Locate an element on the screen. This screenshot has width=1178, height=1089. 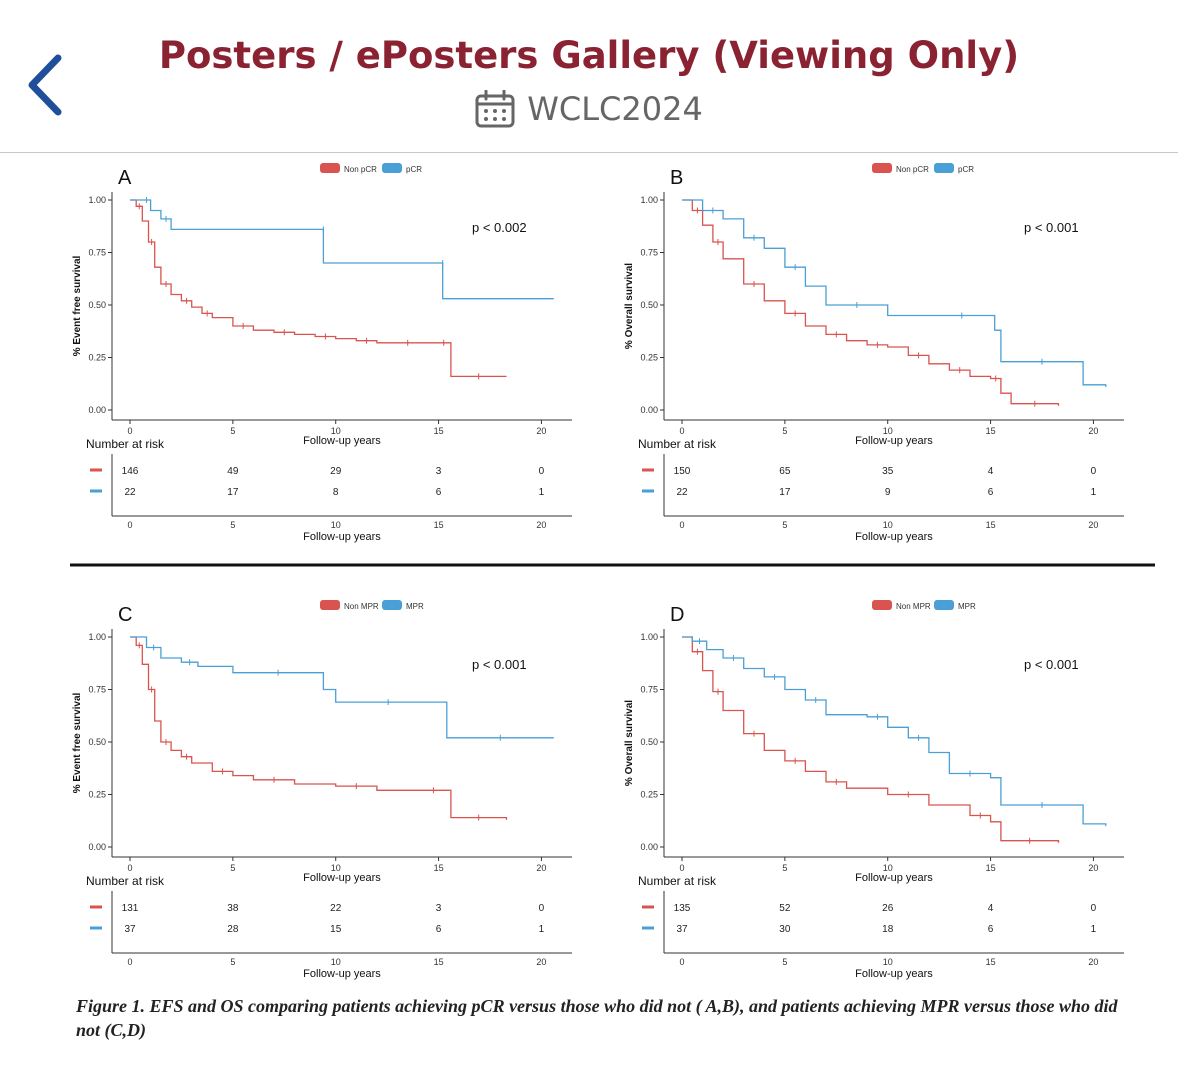
risk-count: 30 is located at coordinates (785, 929).